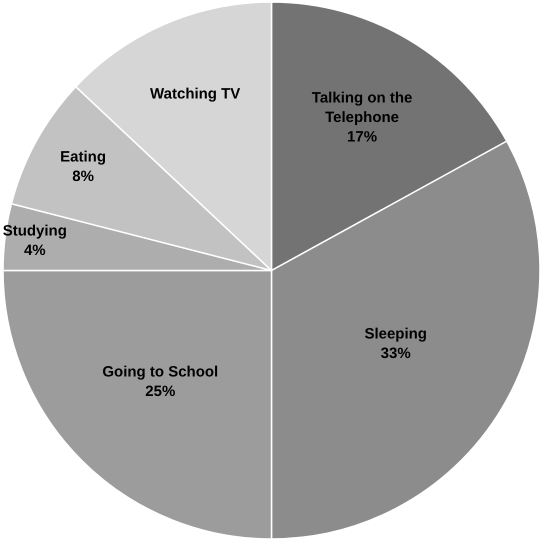 This screenshot has height=541, width=543. I want to click on data-label: 4%, so click(35, 250).